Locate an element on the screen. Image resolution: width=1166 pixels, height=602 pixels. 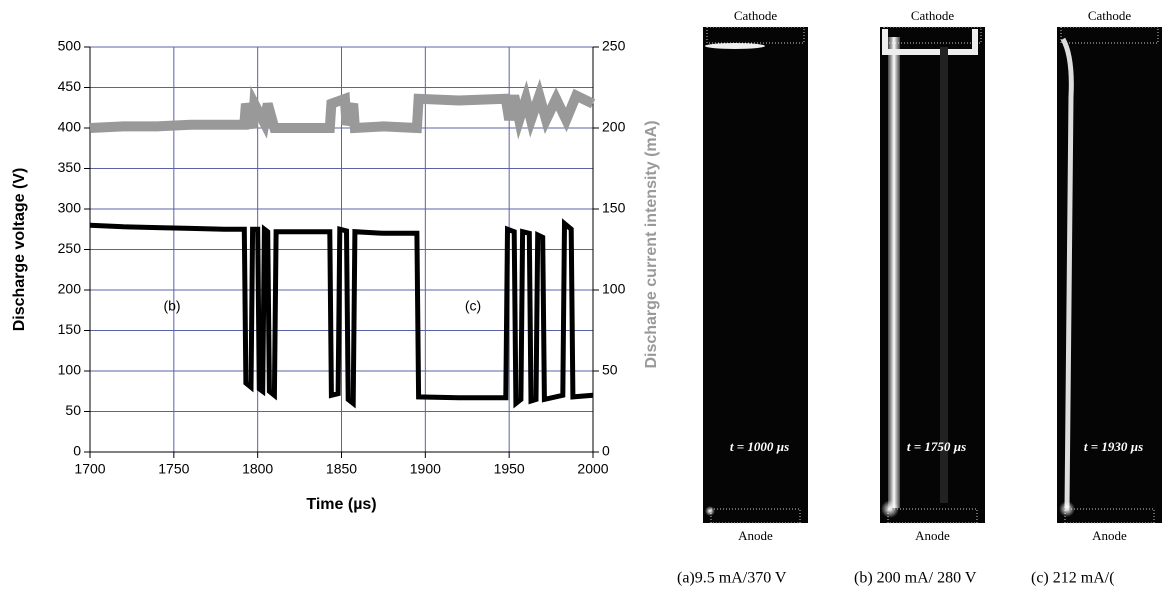
x-tick-label: 1950 is located at coordinates (509, 469).